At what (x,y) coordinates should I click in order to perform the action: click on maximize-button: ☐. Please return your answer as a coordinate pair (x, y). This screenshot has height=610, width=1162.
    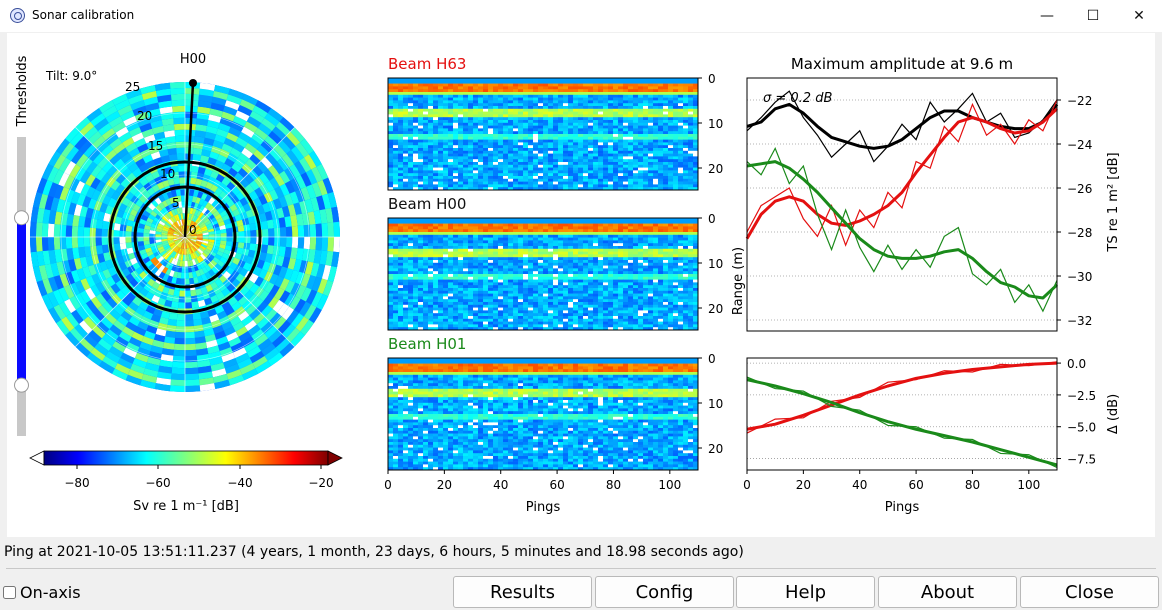
    Looking at the image, I should click on (1093, 16).